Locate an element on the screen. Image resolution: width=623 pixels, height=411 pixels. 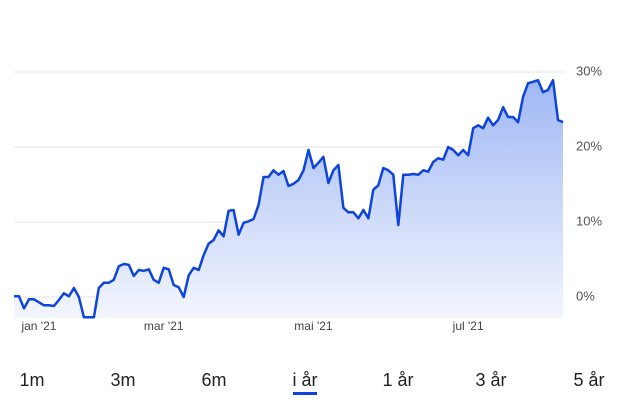
x-tick-label: mar '21 is located at coordinates (164, 326).